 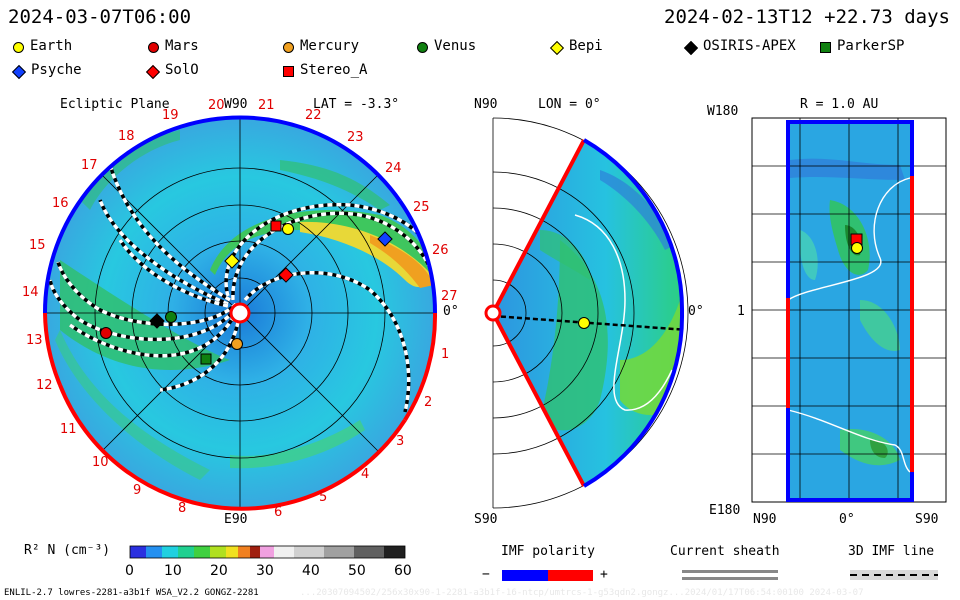 What do you see at coordinates (153, 47) in the screenshot?
I see `mars-marker-icon` at bounding box center [153, 47].